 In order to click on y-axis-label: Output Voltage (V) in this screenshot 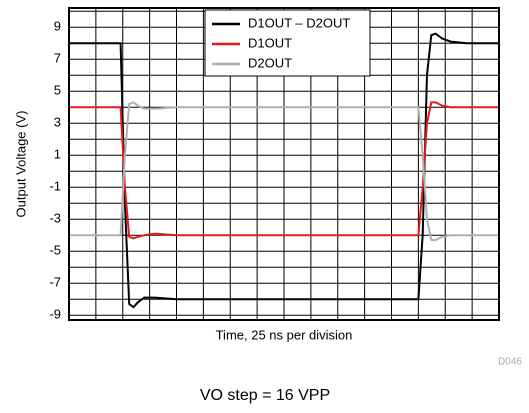, I will do `click(20, 164)`.